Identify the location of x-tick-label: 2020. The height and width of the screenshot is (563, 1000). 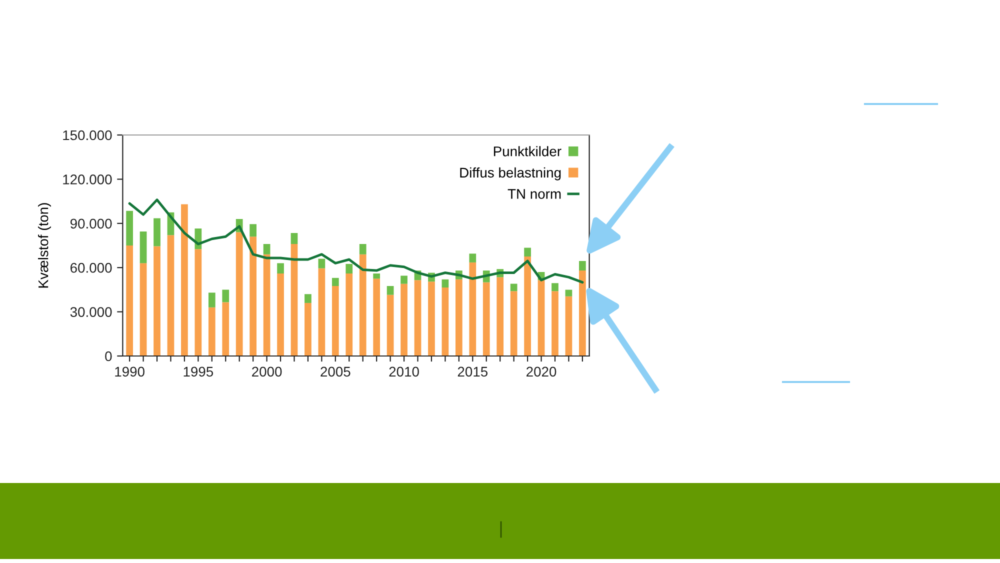
(541, 371).